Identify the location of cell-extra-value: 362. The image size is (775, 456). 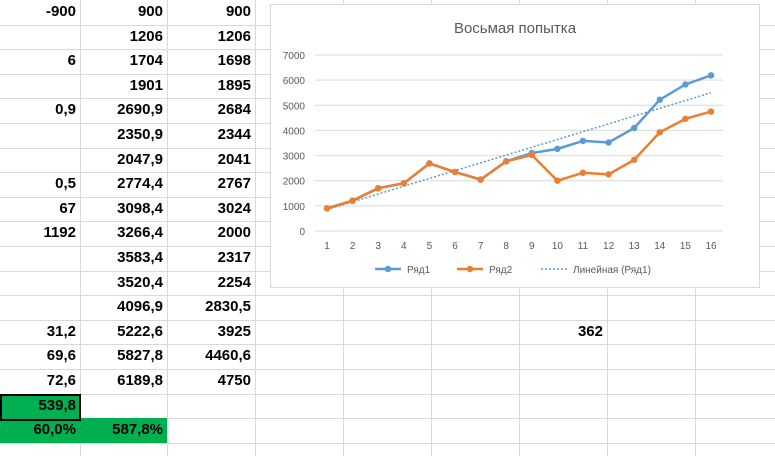
(590, 331).